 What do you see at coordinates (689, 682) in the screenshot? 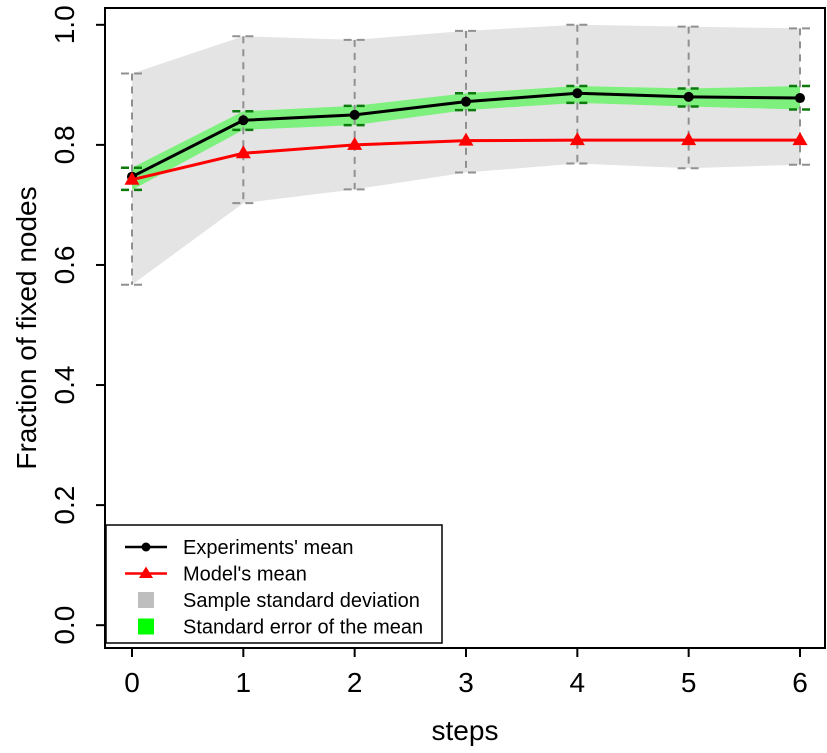
I see `x-tick-label: 5` at bounding box center [689, 682].